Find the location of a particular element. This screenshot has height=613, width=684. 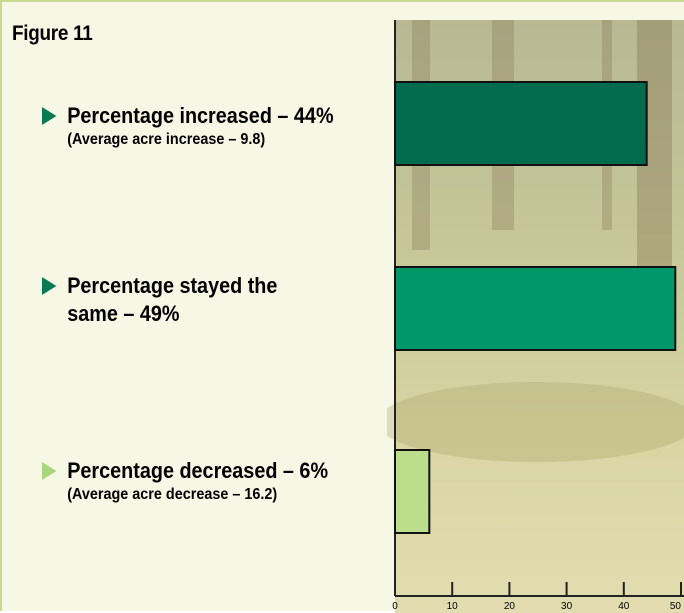

bar-same is located at coordinates (535, 308).